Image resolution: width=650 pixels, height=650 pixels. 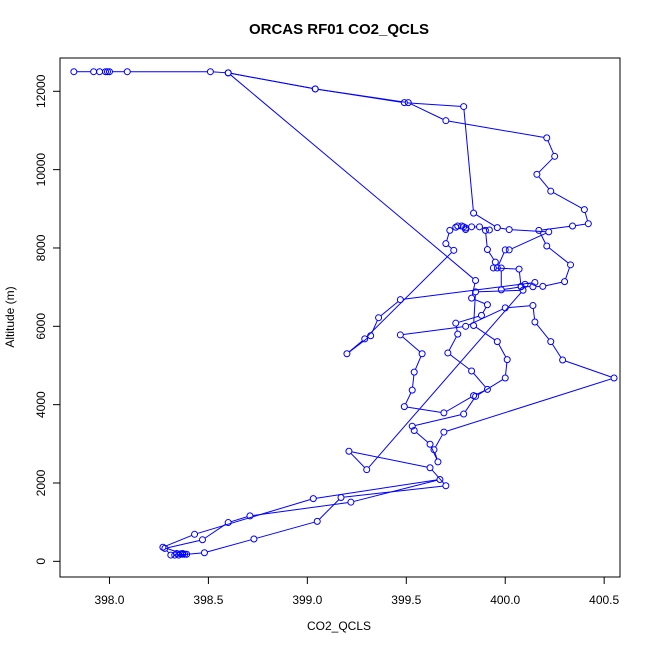 I want to click on y-tick-label: 12000, so click(x=41, y=91).